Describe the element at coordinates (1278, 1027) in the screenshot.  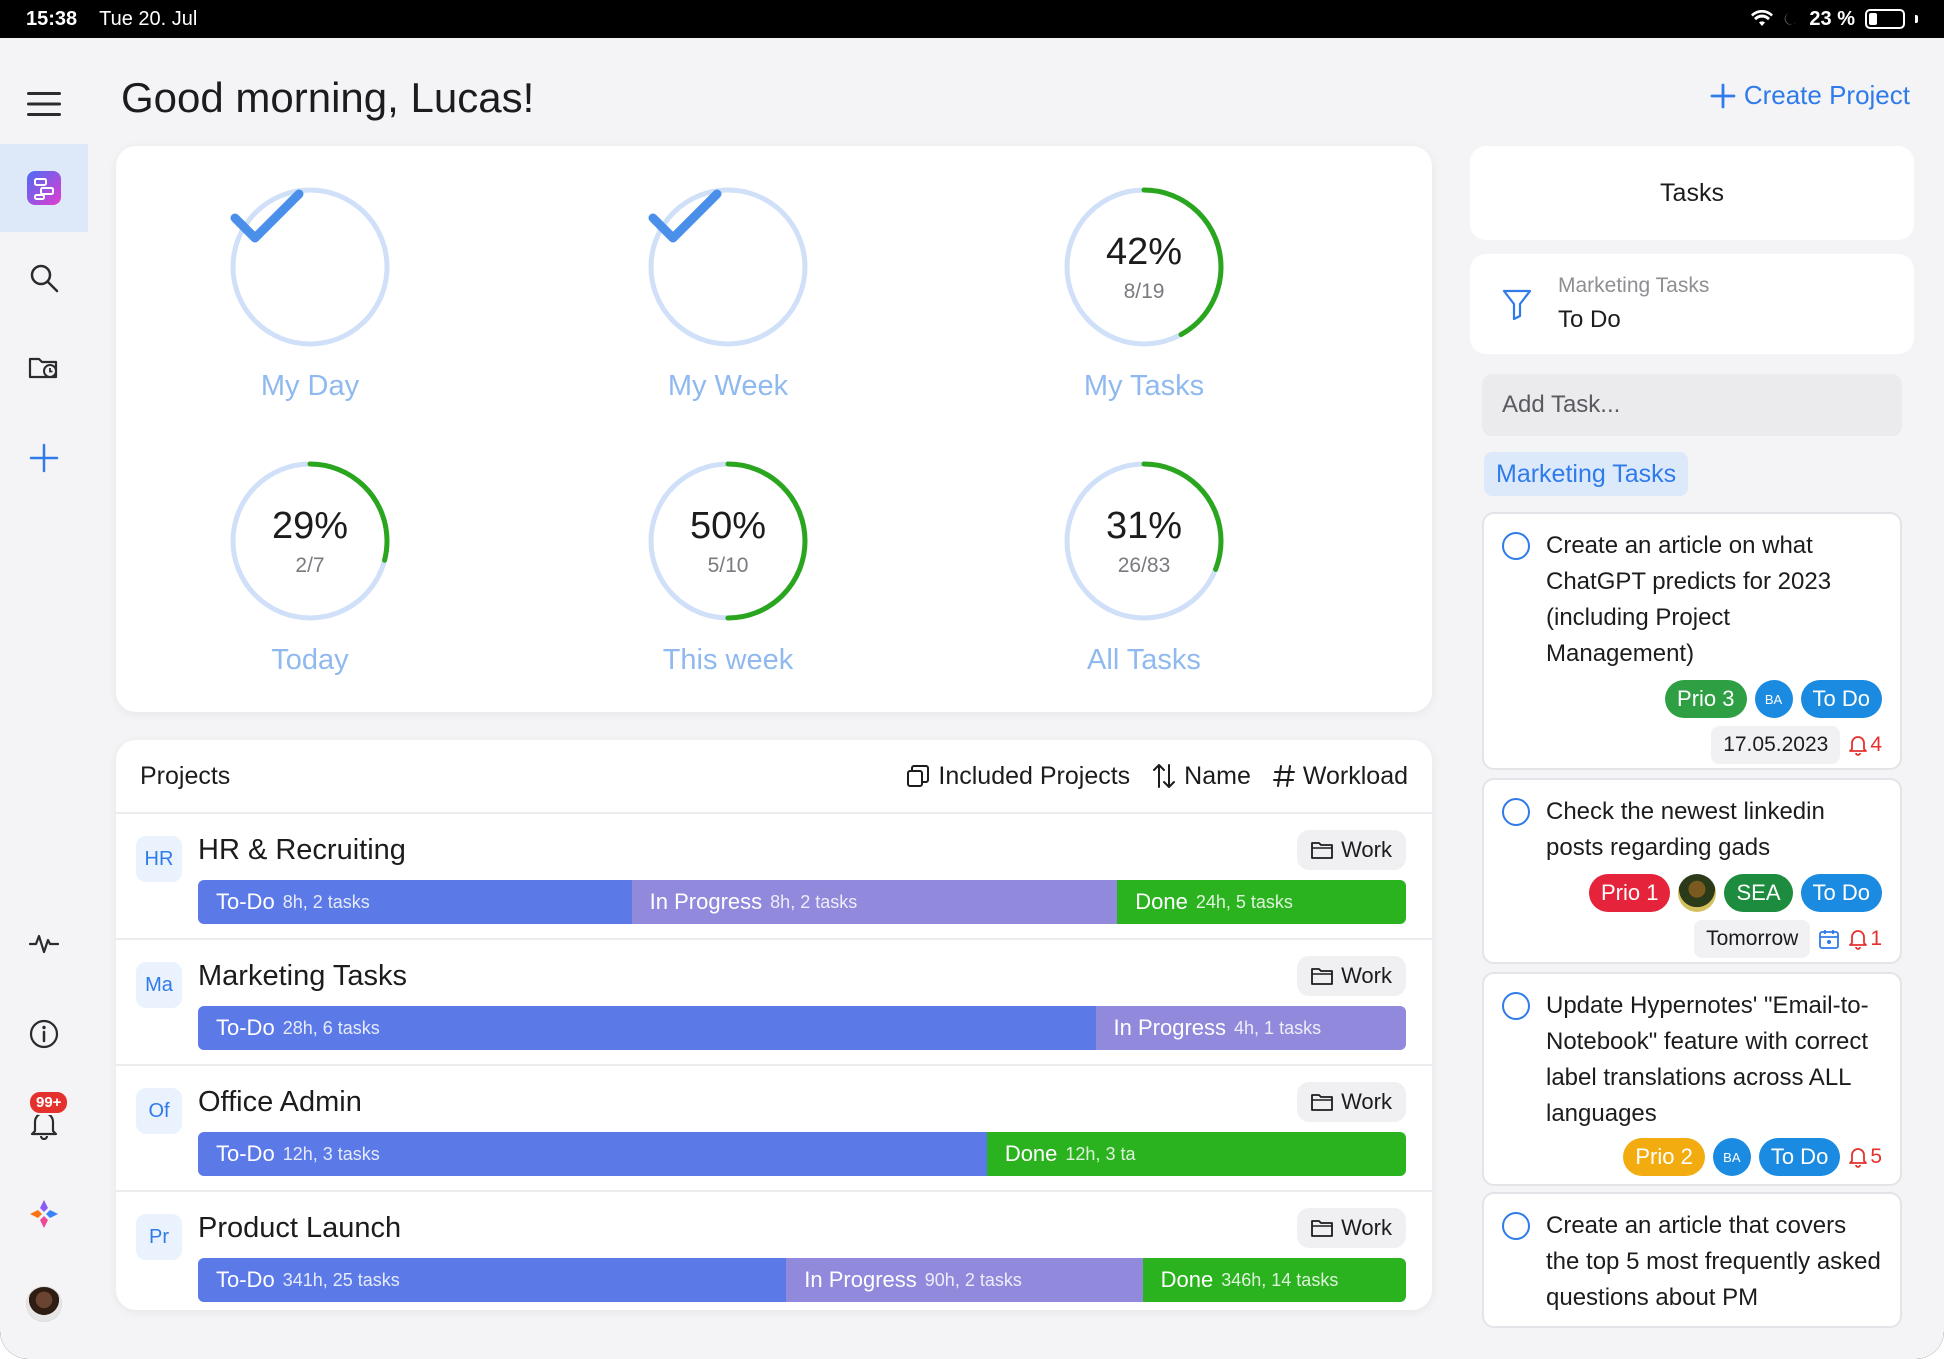
I see `segment-detail: 4h, 1 tasks` at that location.